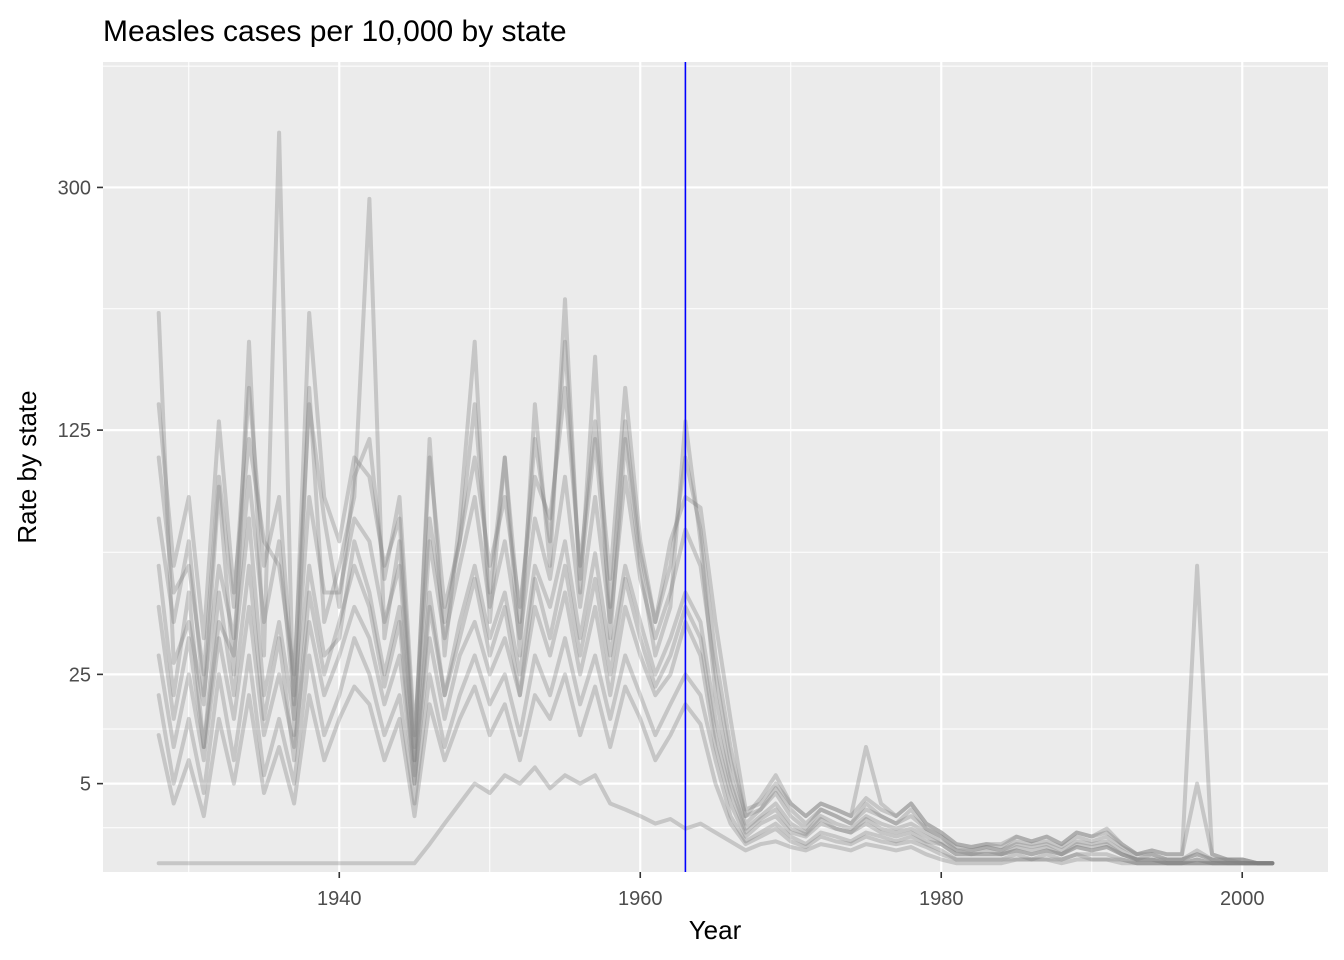  I want to click on y-axis-title: Rate by state, so click(27, 466).